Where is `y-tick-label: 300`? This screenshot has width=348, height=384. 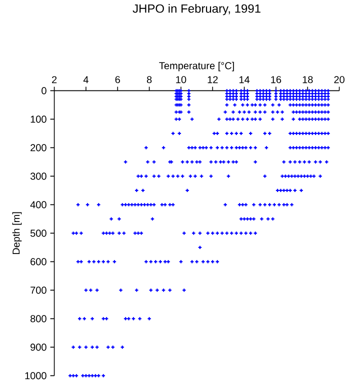 y-tick-label: 300 is located at coordinates (38, 176).